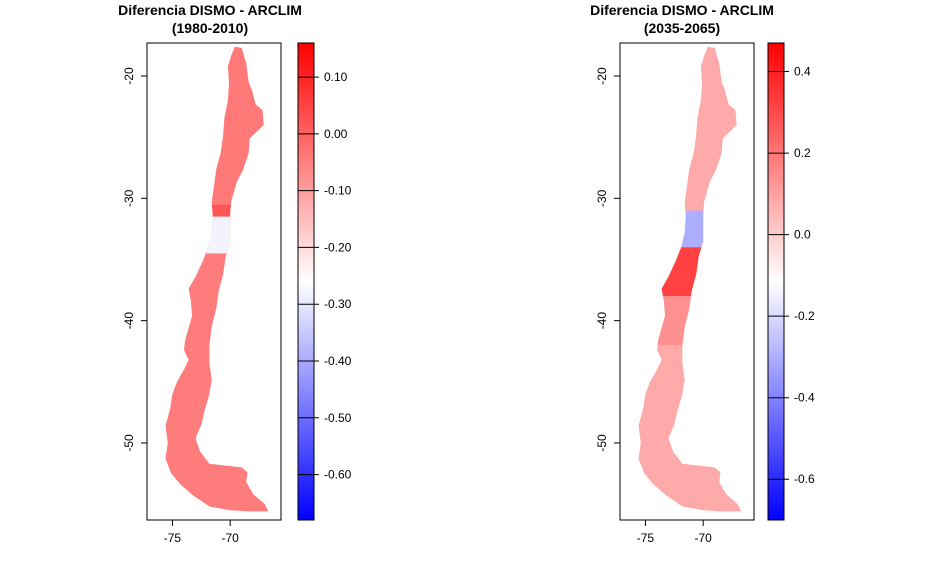 This screenshot has width=942, height=564. Describe the element at coordinates (802, 72) in the screenshot. I see `colorbar-tick-label: 0.4` at that location.